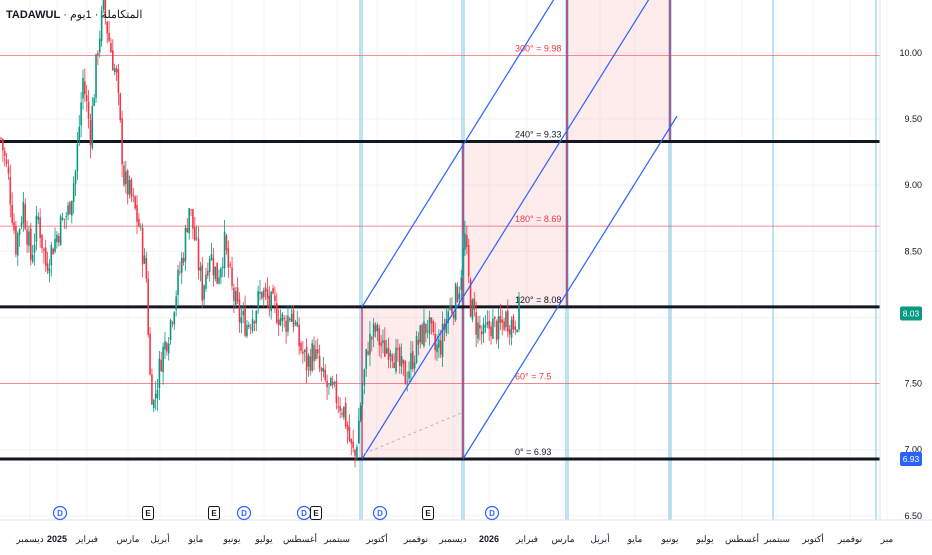 The image size is (932, 555). What do you see at coordinates (913, 450) in the screenshot?
I see `y-tick-label: 7.00` at bounding box center [913, 450].